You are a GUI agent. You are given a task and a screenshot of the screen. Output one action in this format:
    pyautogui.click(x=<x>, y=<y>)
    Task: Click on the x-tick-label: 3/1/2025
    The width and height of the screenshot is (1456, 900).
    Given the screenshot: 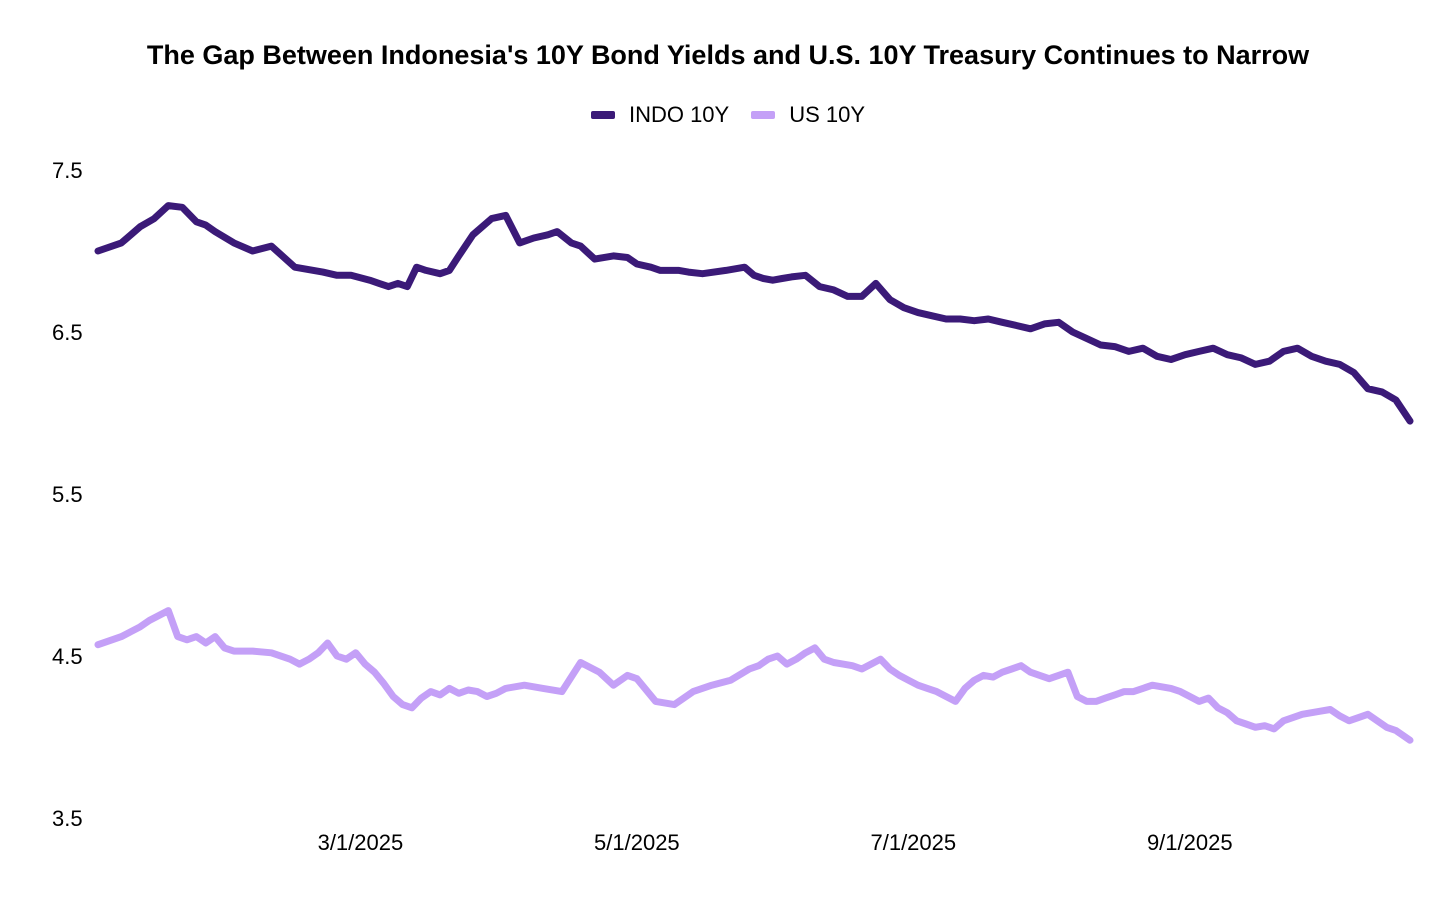 What is the action you would take?
    pyautogui.click(x=361, y=842)
    